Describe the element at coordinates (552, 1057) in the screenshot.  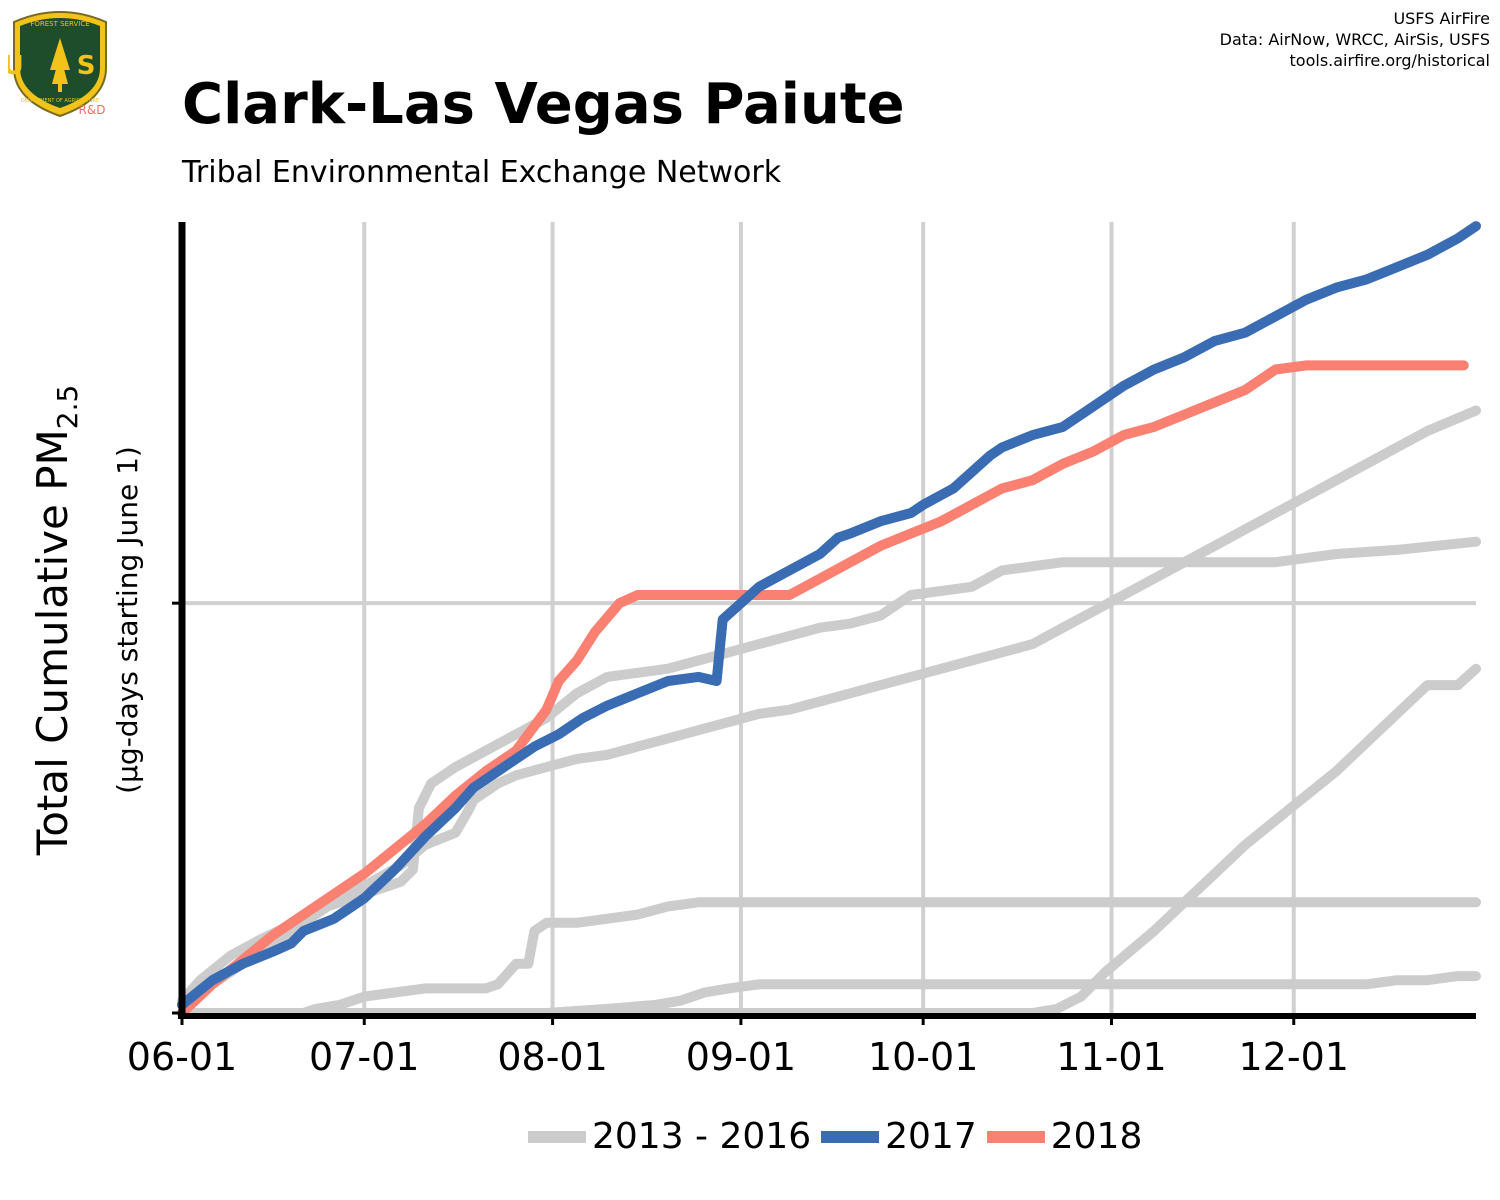
I see `x-tick-label: 08-01` at that location.